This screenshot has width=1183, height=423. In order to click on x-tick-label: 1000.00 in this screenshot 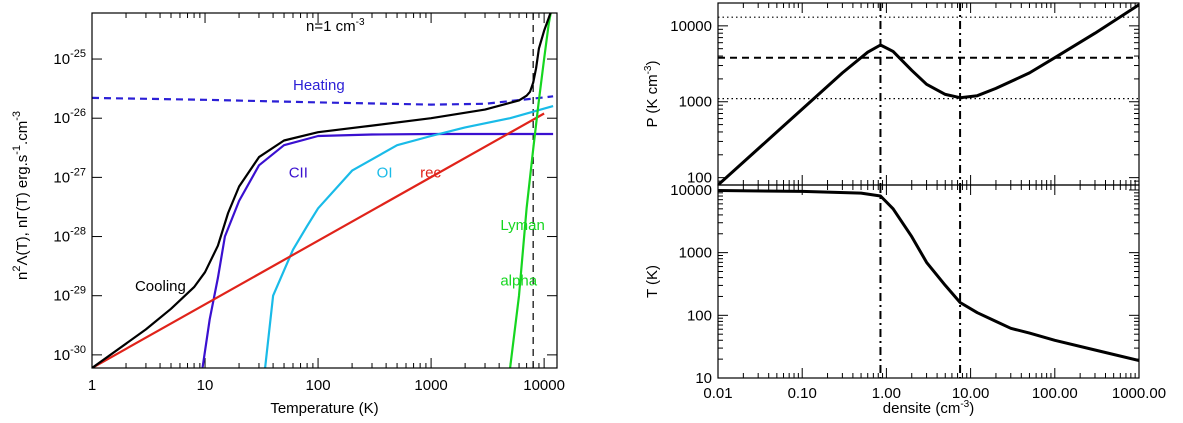, I will do `click(1139, 393)`.